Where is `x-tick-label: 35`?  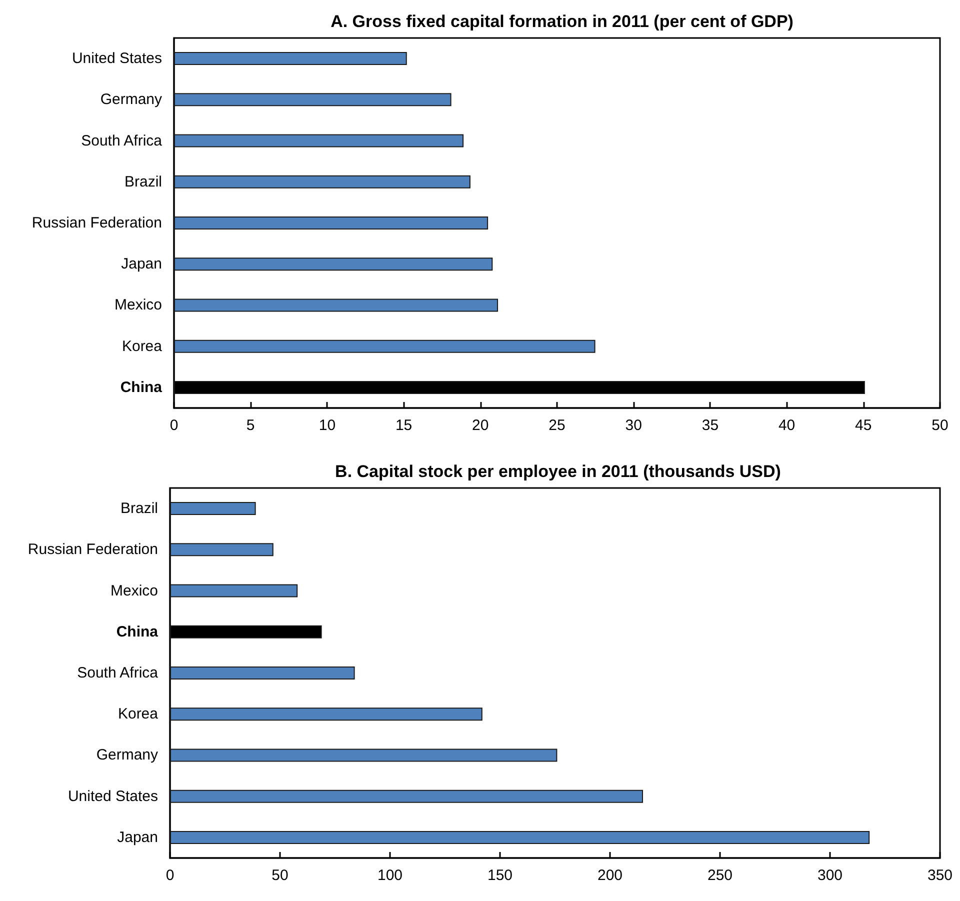 x-tick-label: 35 is located at coordinates (710, 425).